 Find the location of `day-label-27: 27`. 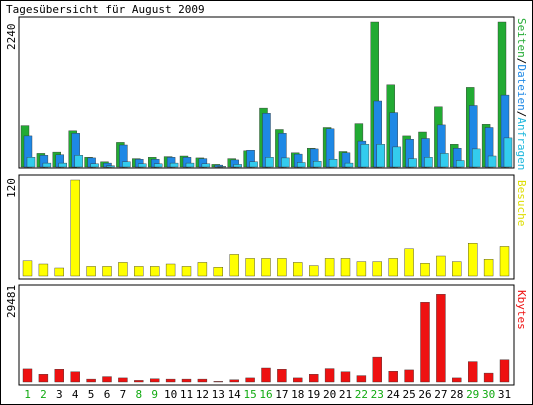

day-label-27: 27 is located at coordinates (440, 394).